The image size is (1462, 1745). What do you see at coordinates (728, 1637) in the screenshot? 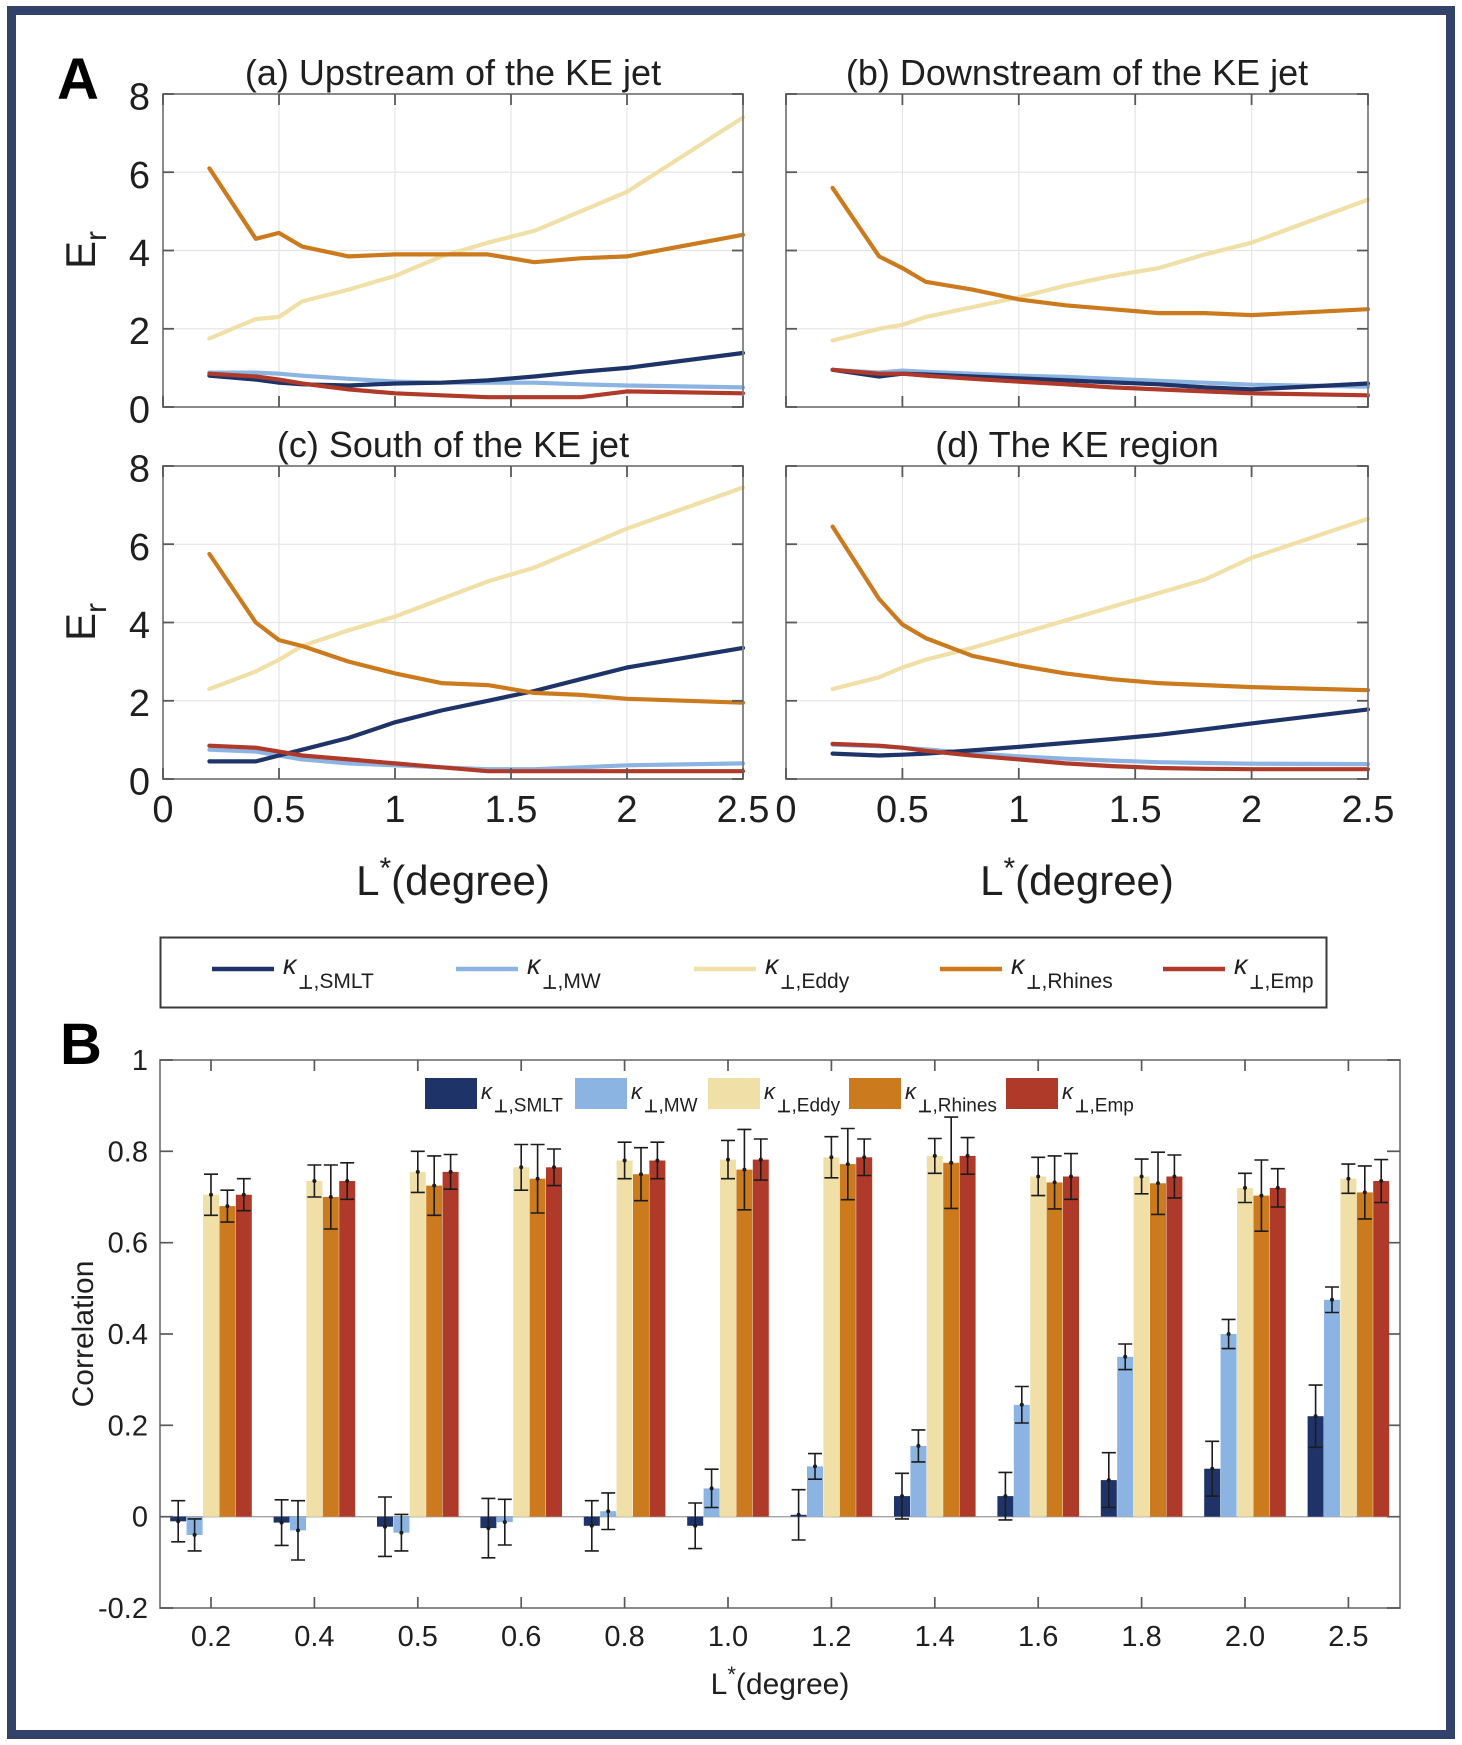
I see `svg-text: 1.0` at bounding box center [728, 1637].